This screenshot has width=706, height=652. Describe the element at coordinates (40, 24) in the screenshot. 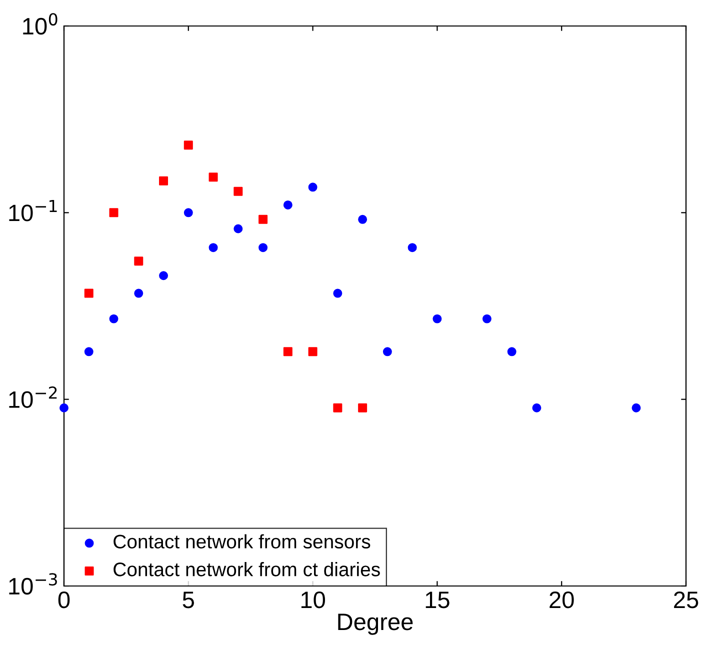

I see `y-tick-label: 10$^{0}$` at that location.